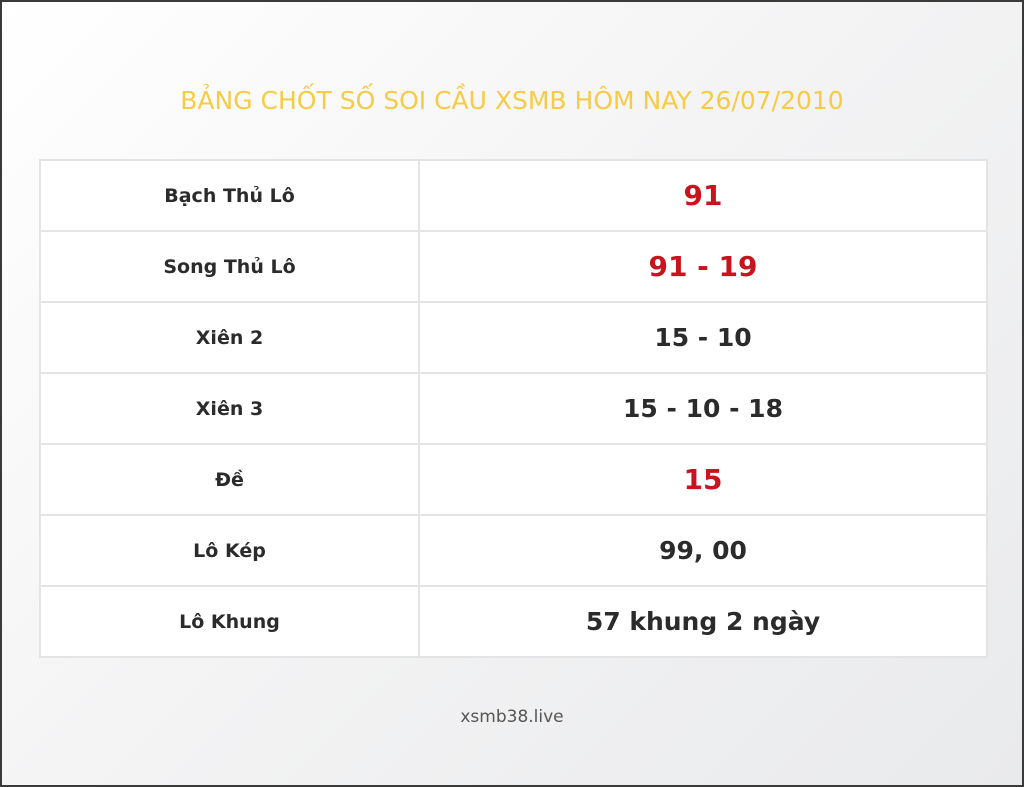  Describe the element at coordinates (229, 195) in the screenshot. I see `row-label: Bạch Thủ Lô` at that location.